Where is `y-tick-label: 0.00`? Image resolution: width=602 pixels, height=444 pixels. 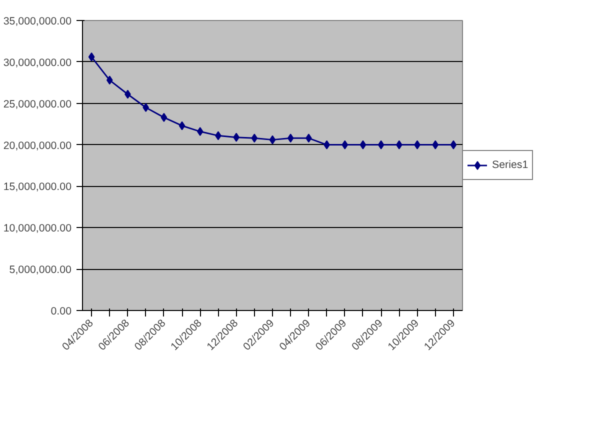 y-tick-label: 0.00 is located at coordinates (61, 312).